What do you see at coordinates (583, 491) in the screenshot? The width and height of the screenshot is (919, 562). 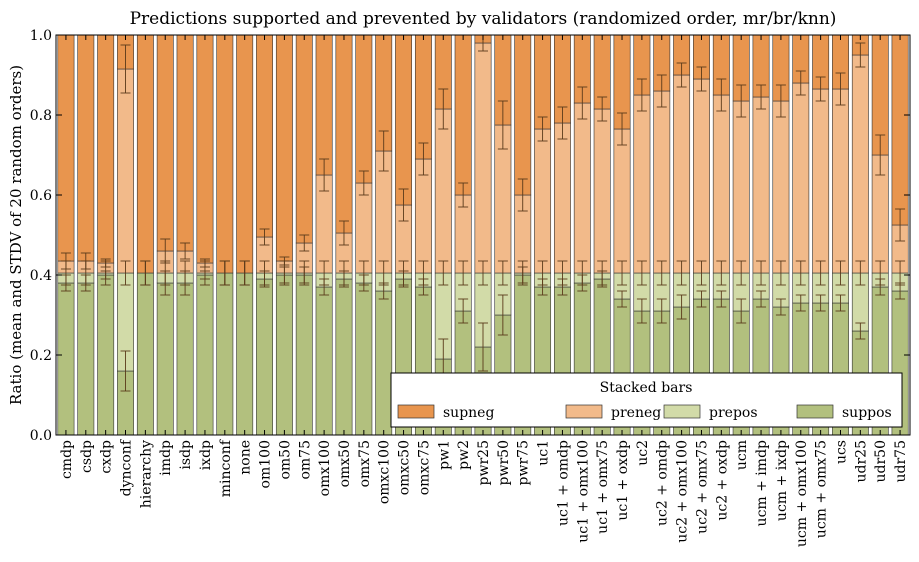 I see `x-tick-label: uc1 + omx100` at bounding box center [583, 491].